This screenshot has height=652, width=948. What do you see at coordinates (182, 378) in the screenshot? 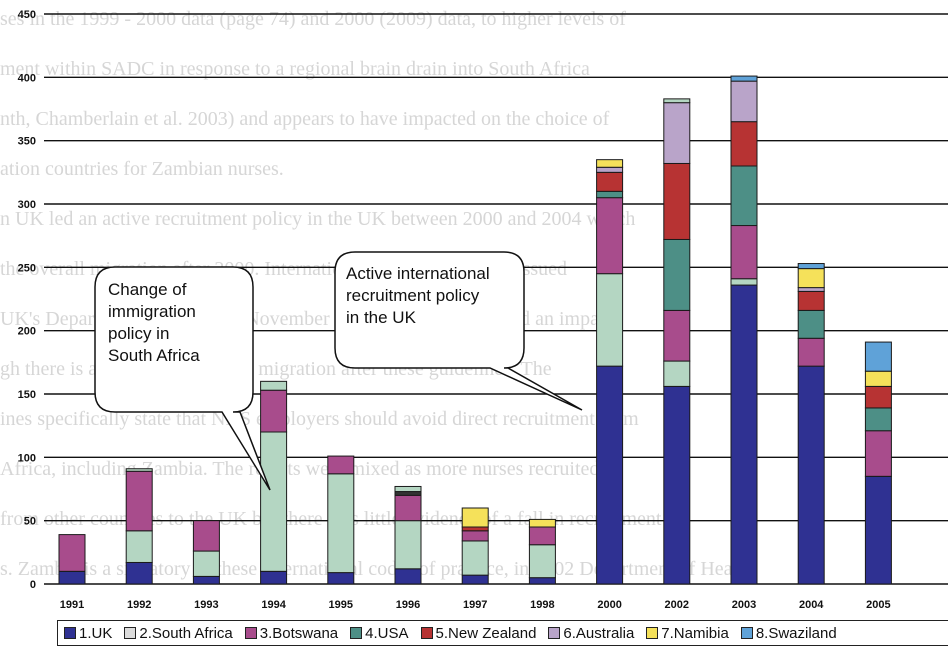
I see `callout-south-africa-bubble` at bounding box center [182, 378].